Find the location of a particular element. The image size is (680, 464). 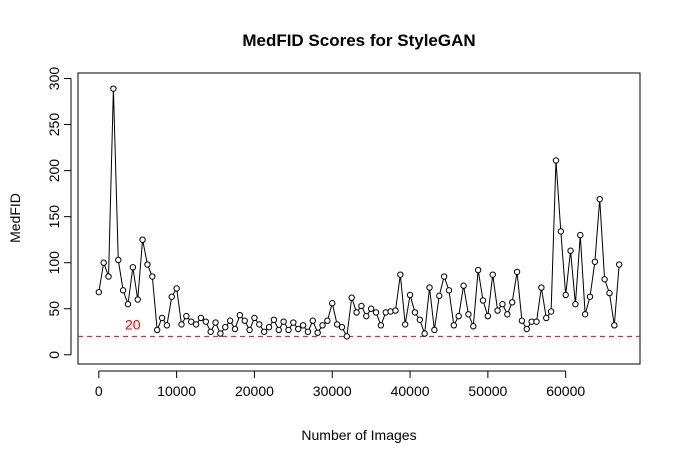

y-axis-label: MedFID is located at coordinates (15, 218).